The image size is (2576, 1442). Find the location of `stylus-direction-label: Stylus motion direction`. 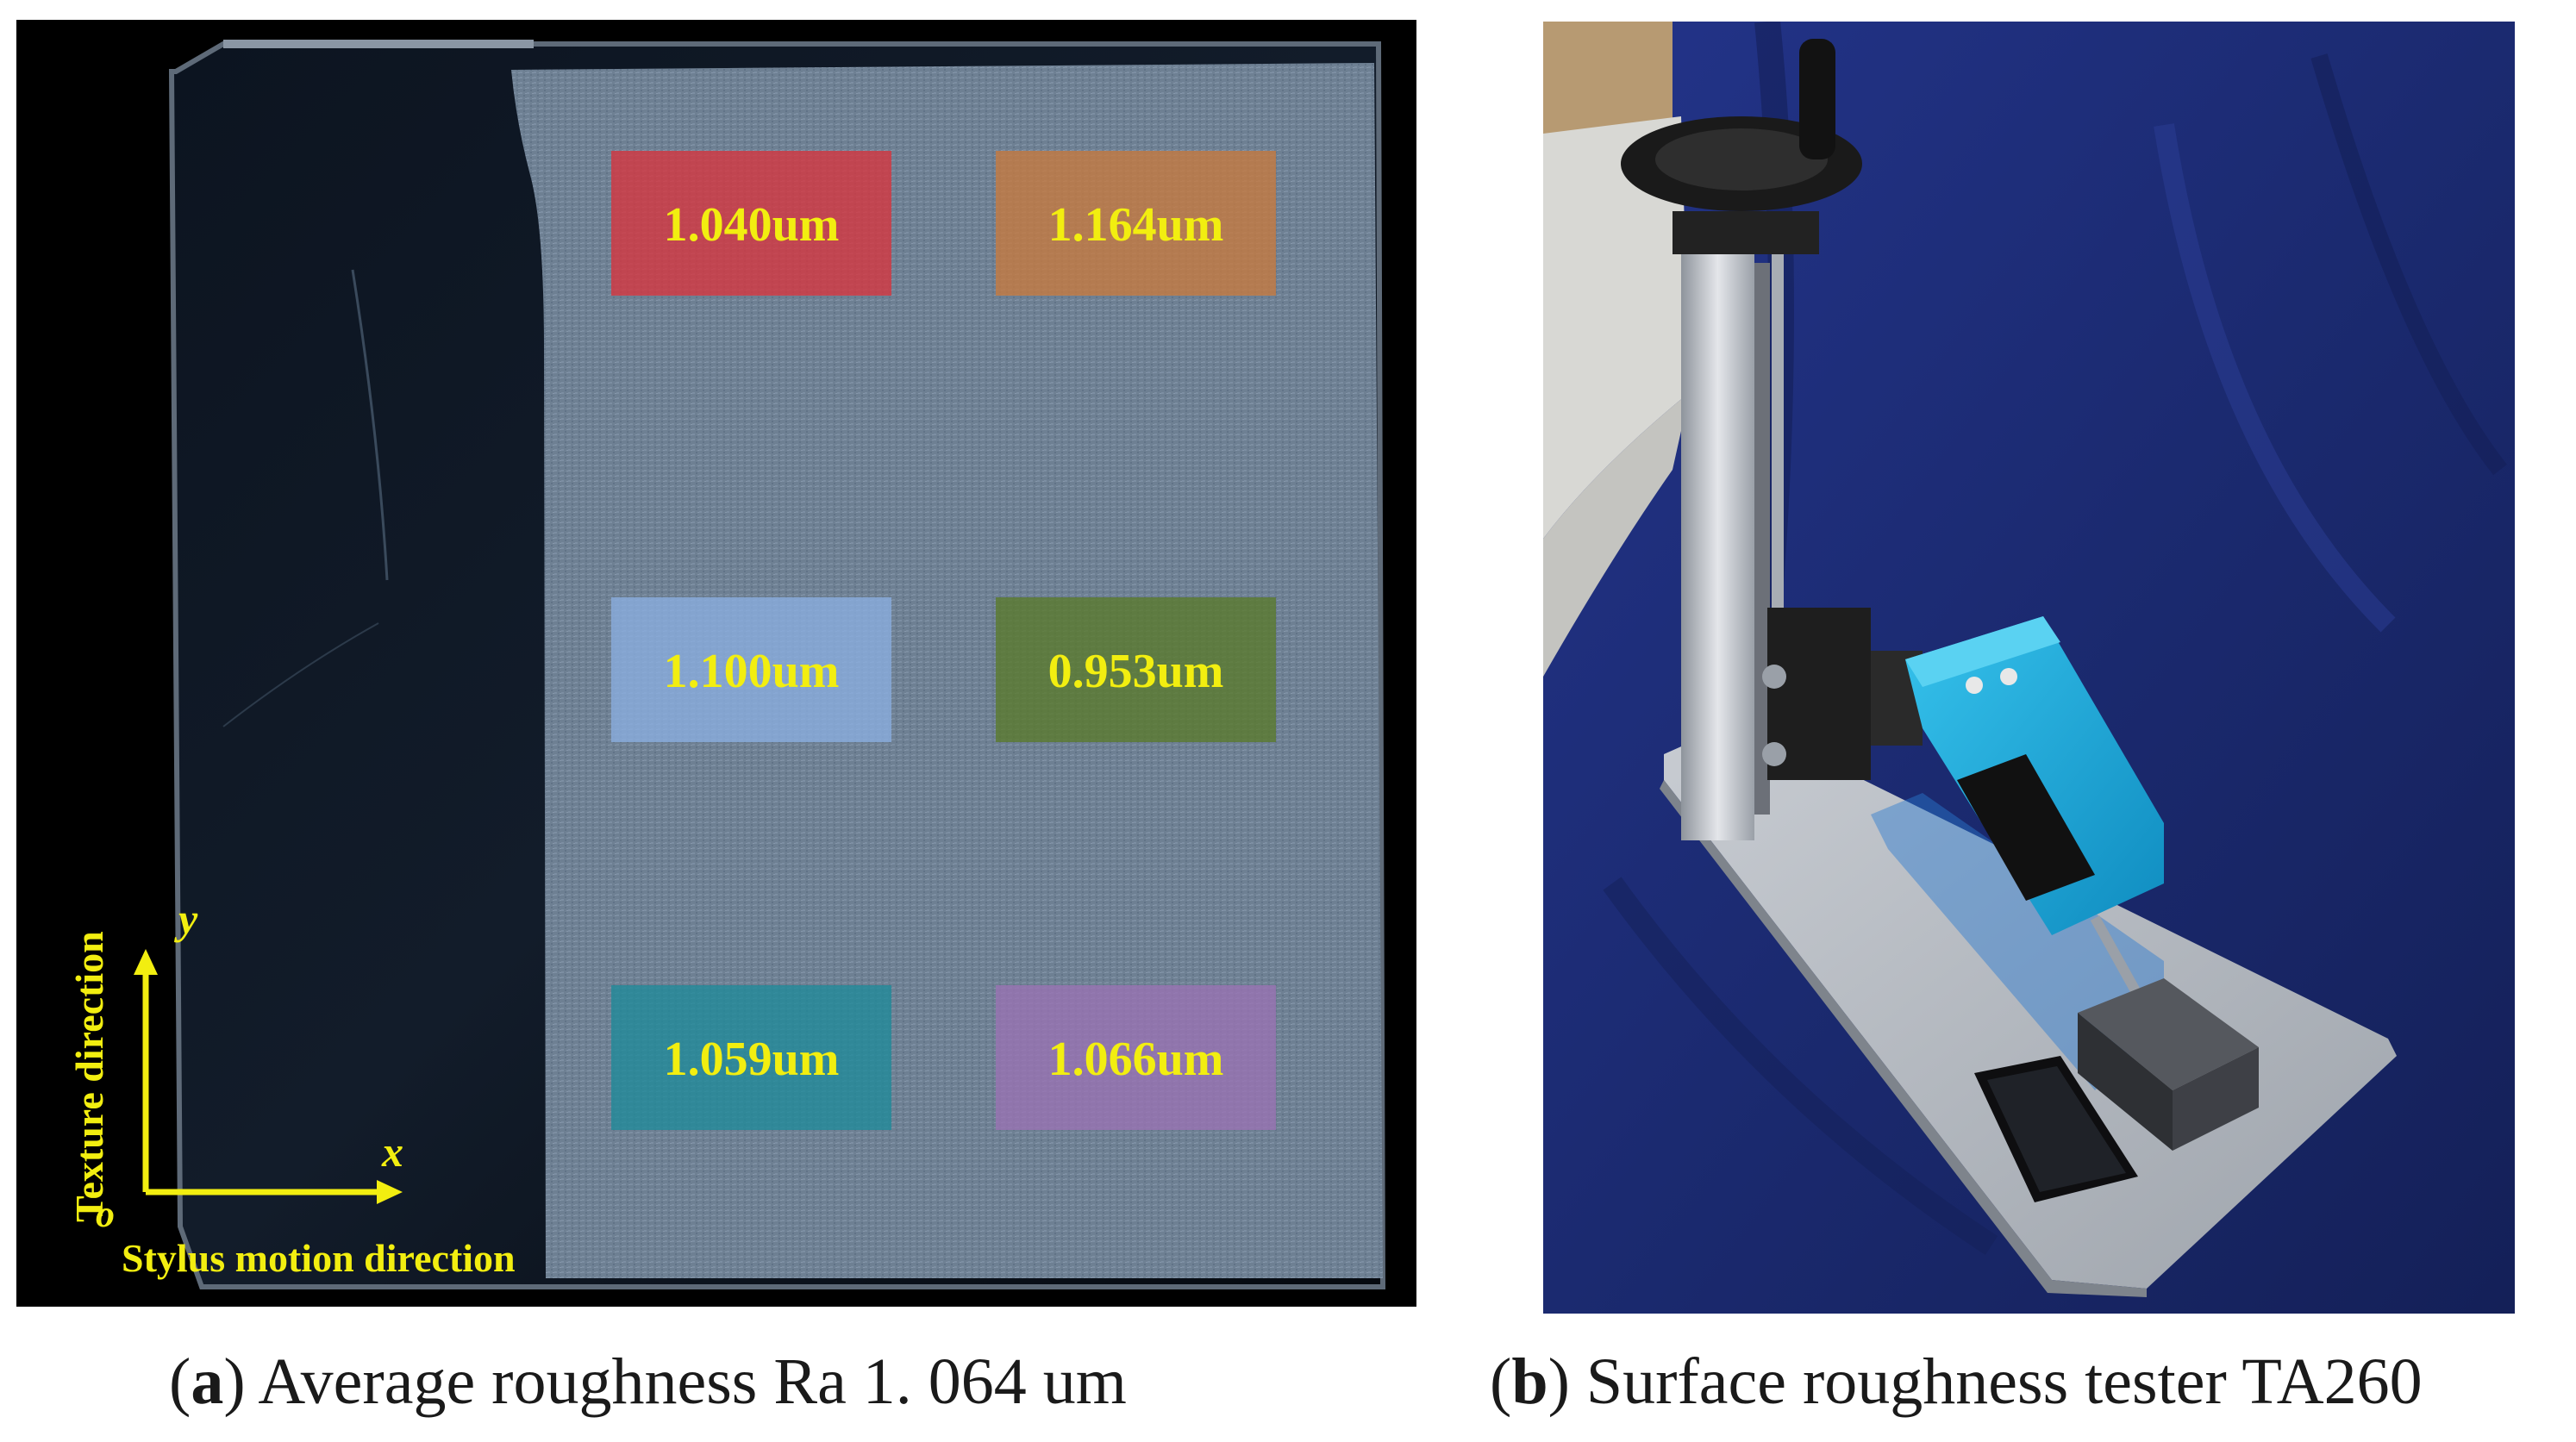

stylus-direction-label: Stylus motion direction is located at coordinates (319, 1258).